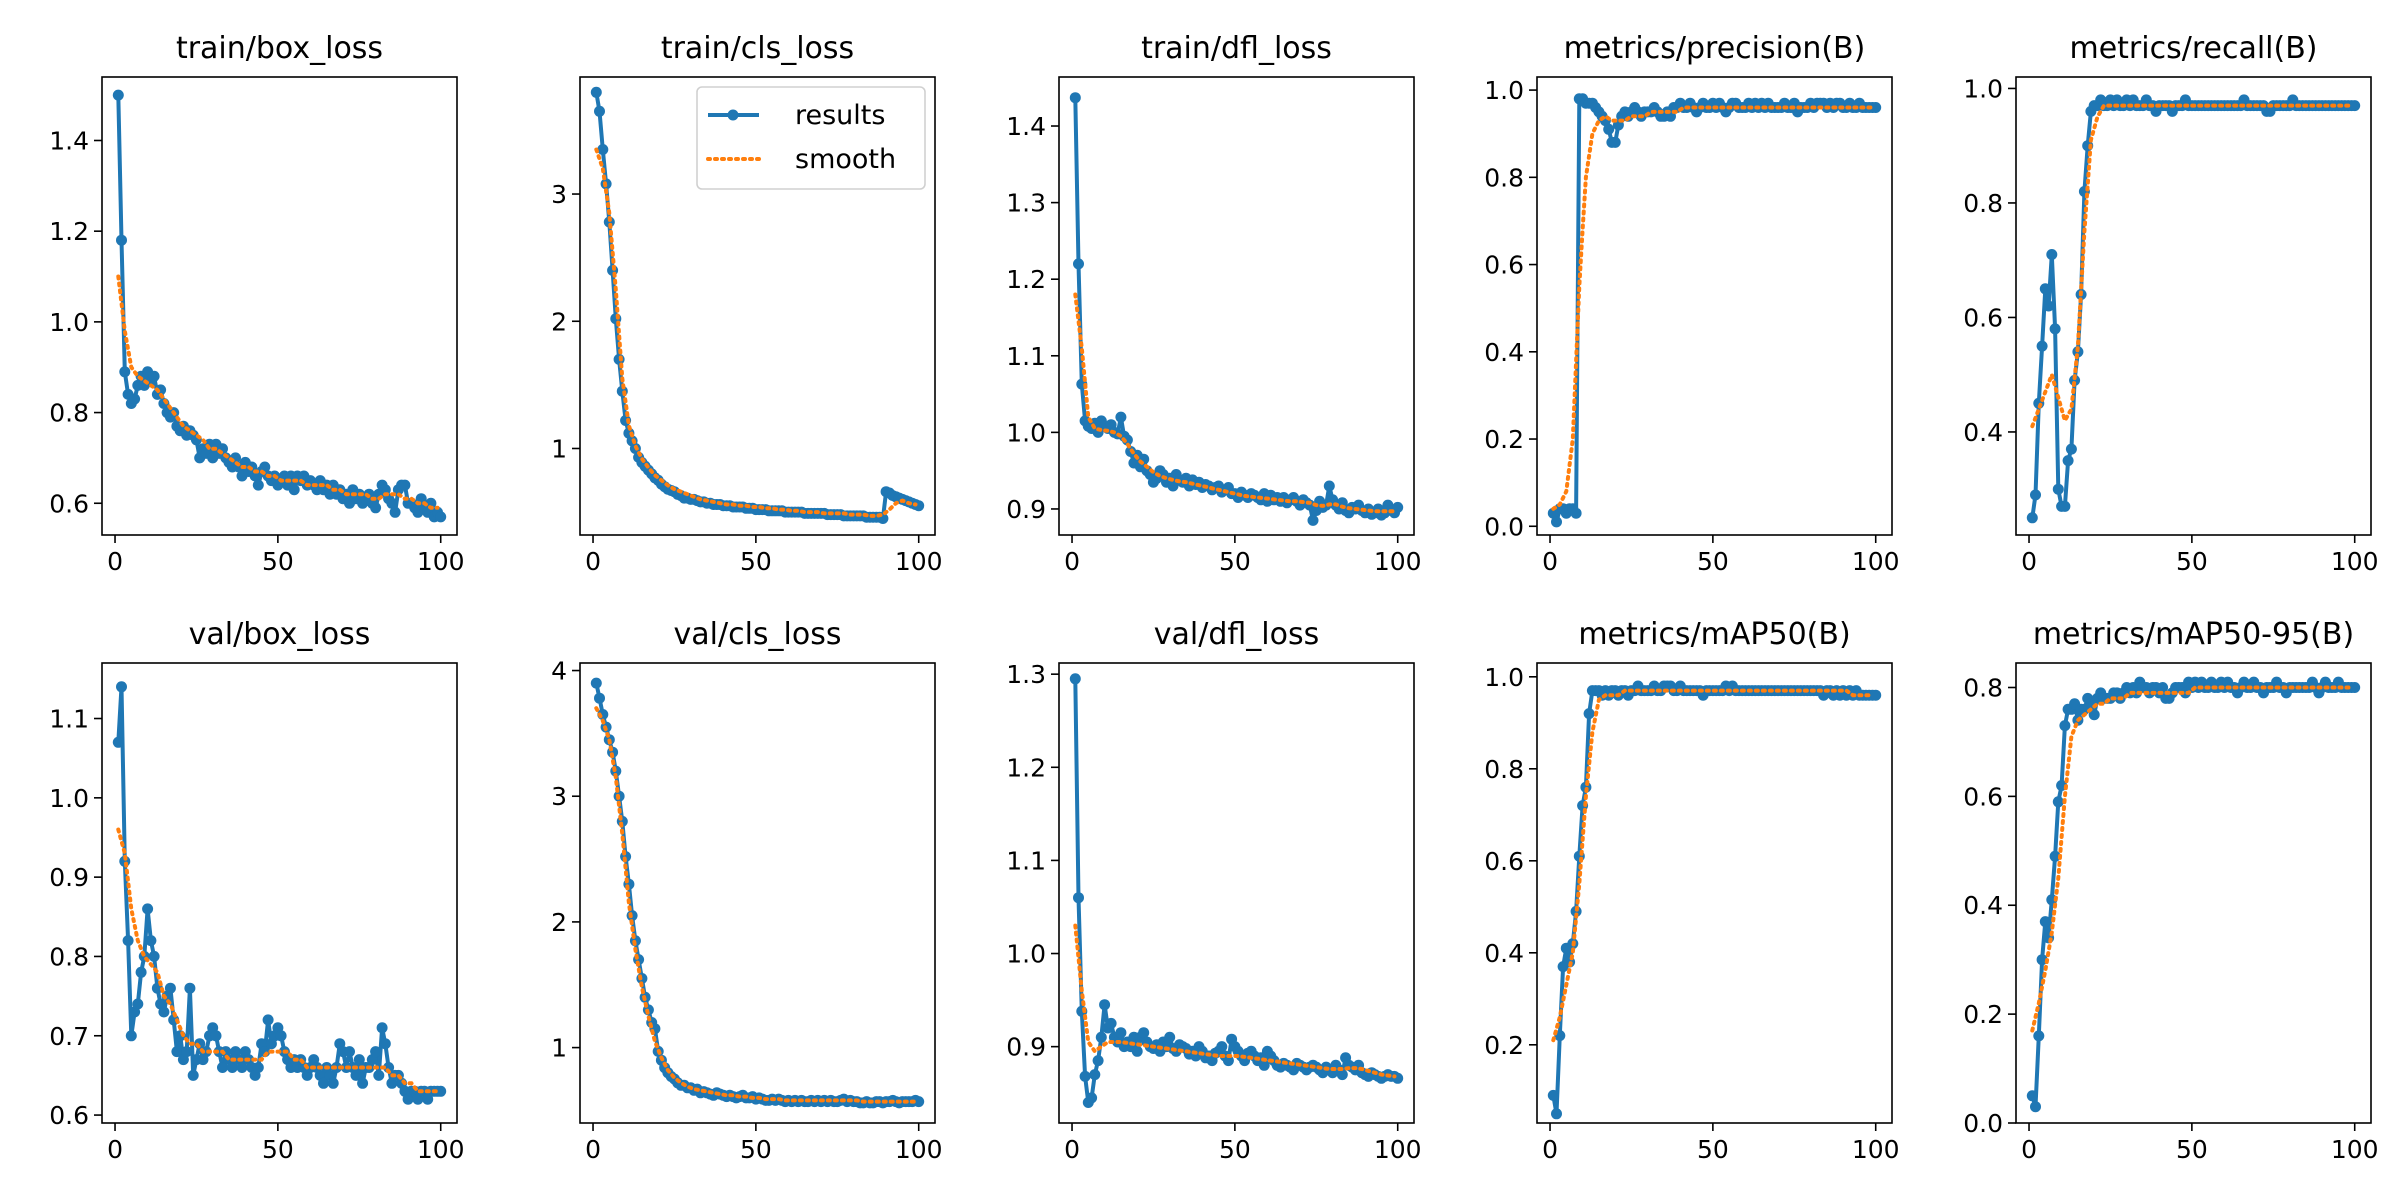 This screenshot has height=1200, width=2400. What do you see at coordinates (69, 1036) in the screenshot?
I see `y-tick-label: 0.7` at bounding box center [69, 1036].